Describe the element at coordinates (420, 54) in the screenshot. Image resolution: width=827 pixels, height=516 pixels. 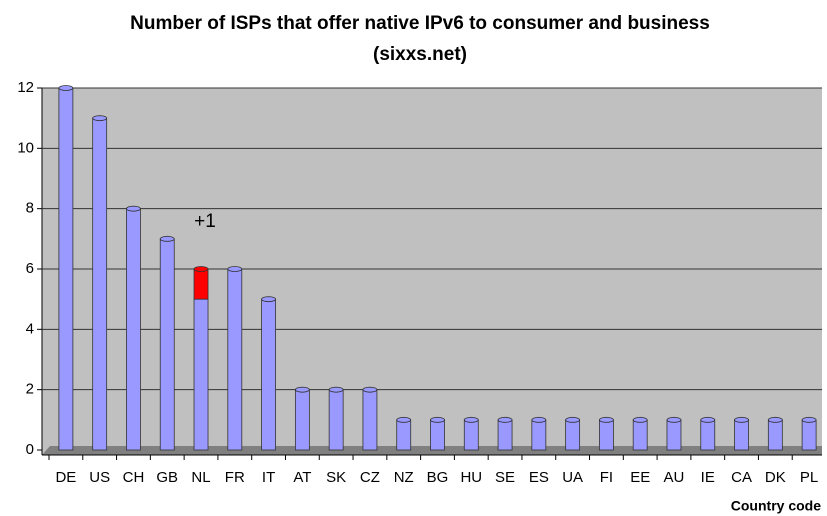
I see `chart-subtitle: (sixxs.net)` at that location.